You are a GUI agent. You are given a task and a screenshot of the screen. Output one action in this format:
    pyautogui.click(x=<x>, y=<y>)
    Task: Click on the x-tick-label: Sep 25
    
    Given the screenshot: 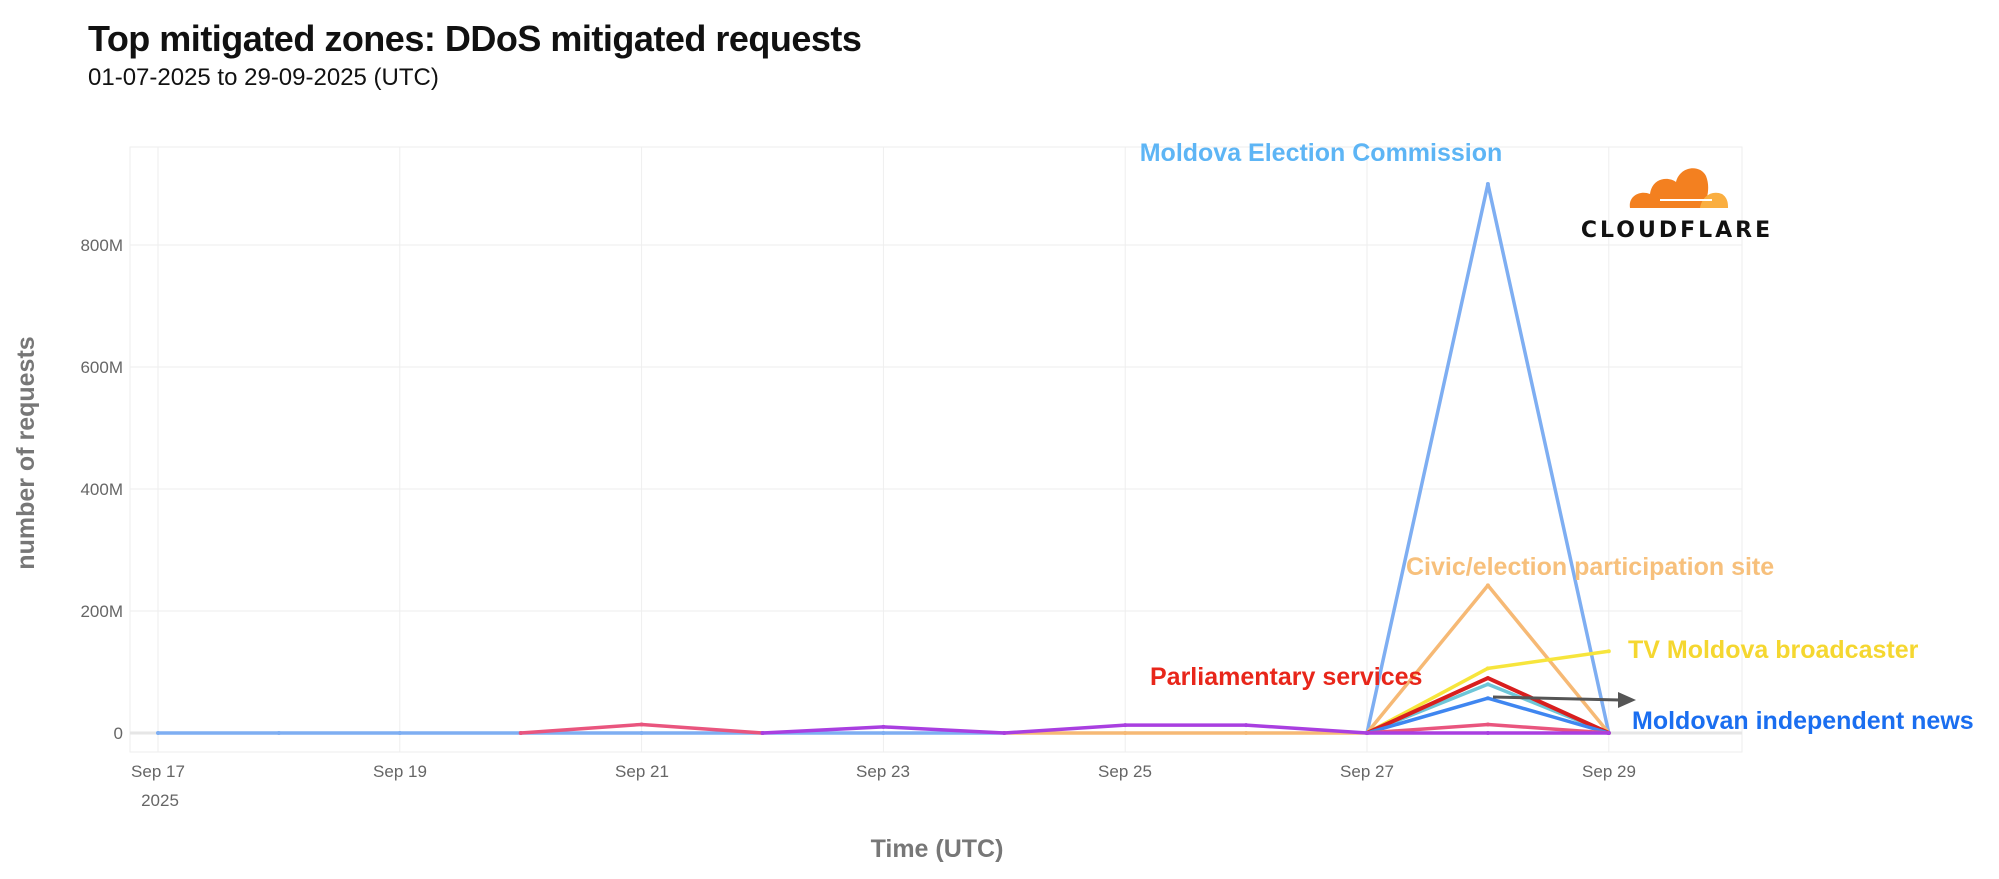 What is the action you would take?
    pyautogui.click(x=1125, y=771)
    